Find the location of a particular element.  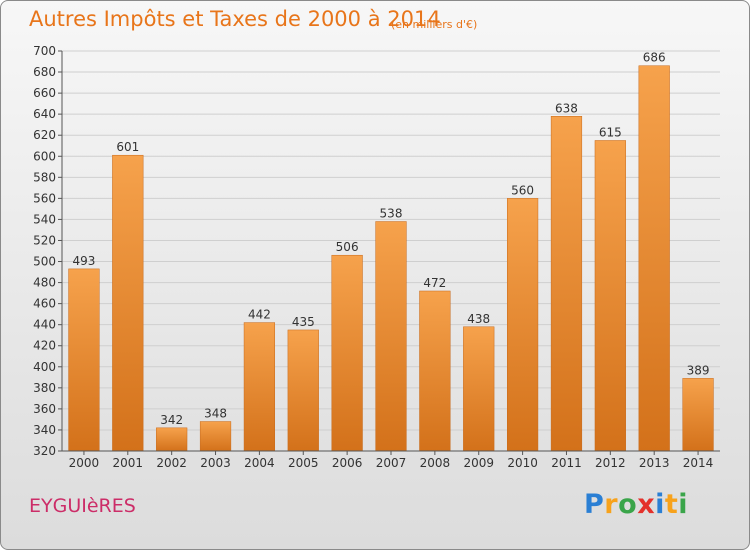

bar-2006 is located at coordinates (347, 353).